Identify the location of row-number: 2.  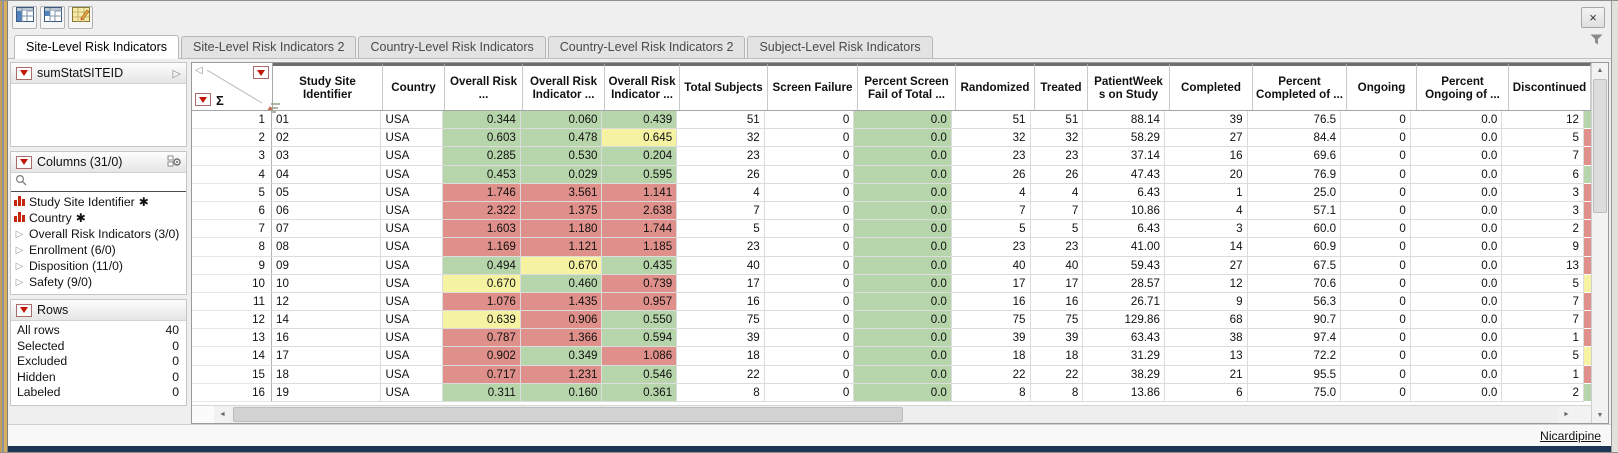
(232, 138).